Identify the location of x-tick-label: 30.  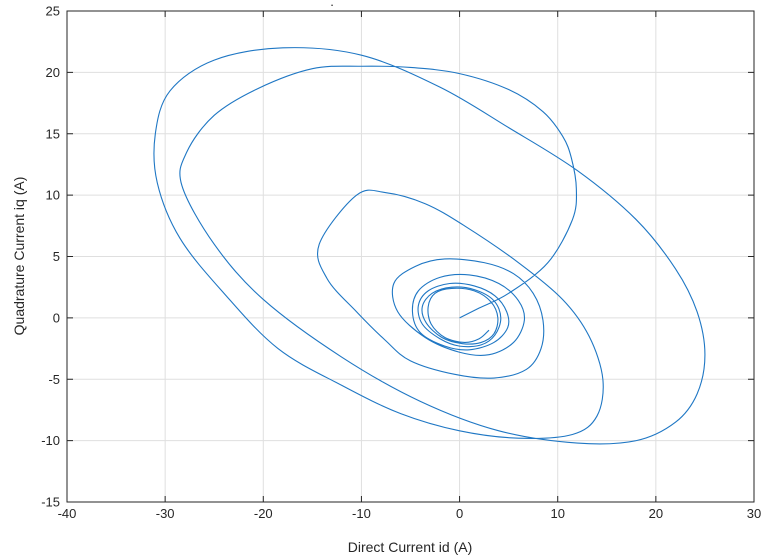
(754, 513).